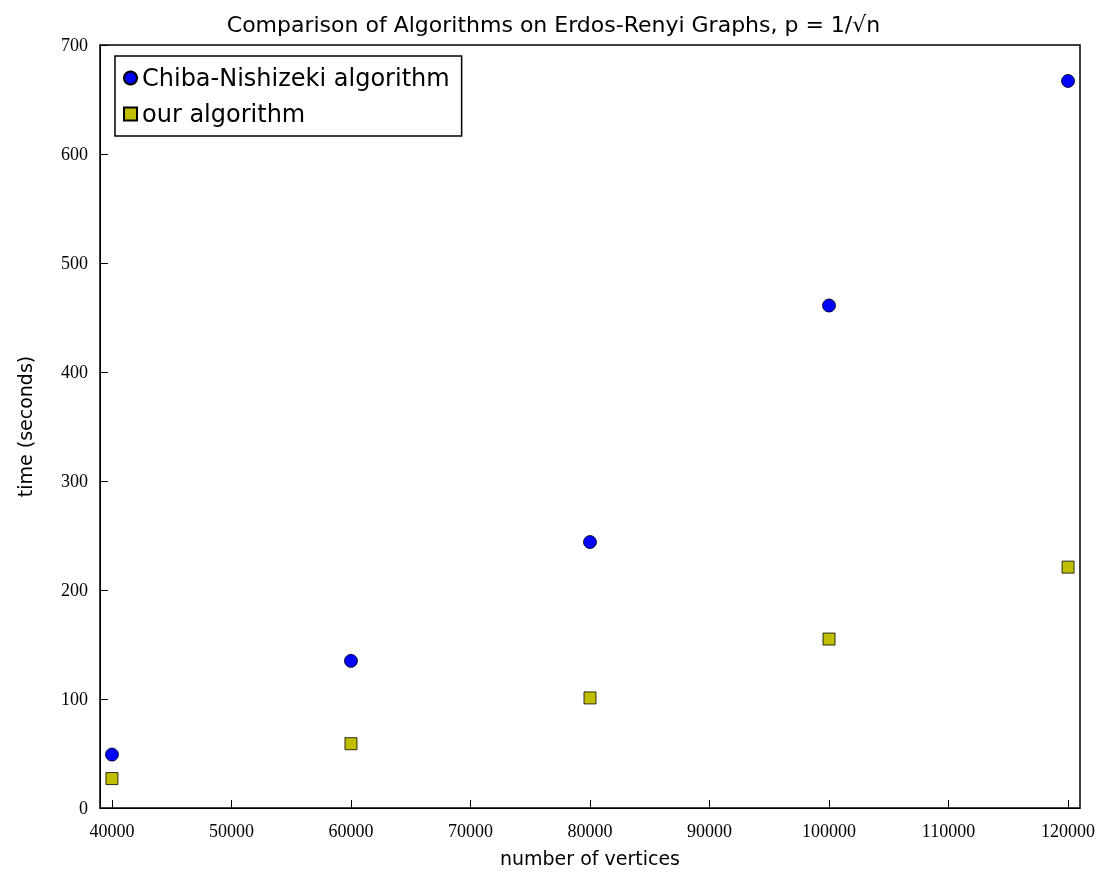  I want to click on y-tick-label: 0, so click(83, 808).